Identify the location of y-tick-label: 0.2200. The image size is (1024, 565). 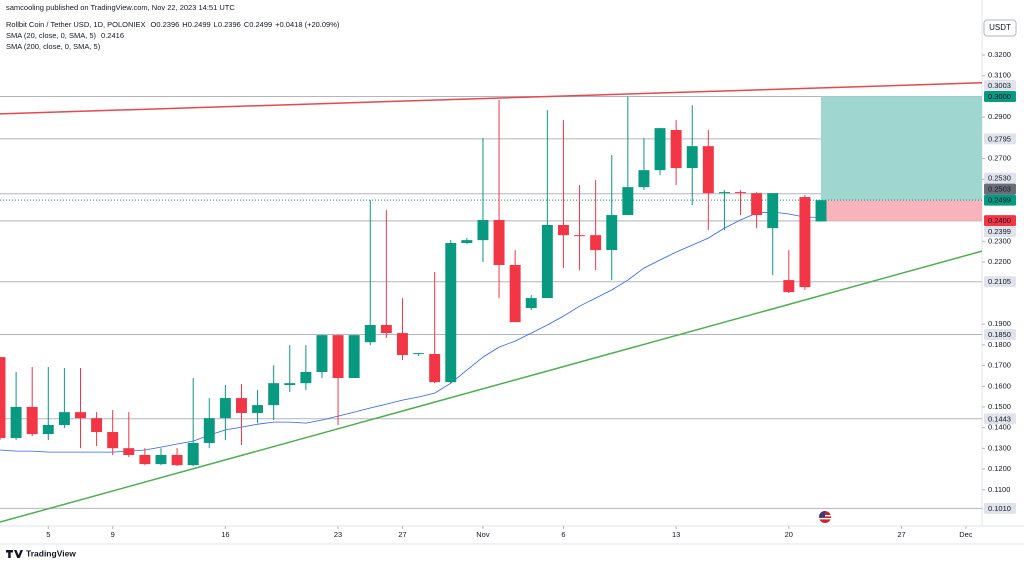
(999, 261).